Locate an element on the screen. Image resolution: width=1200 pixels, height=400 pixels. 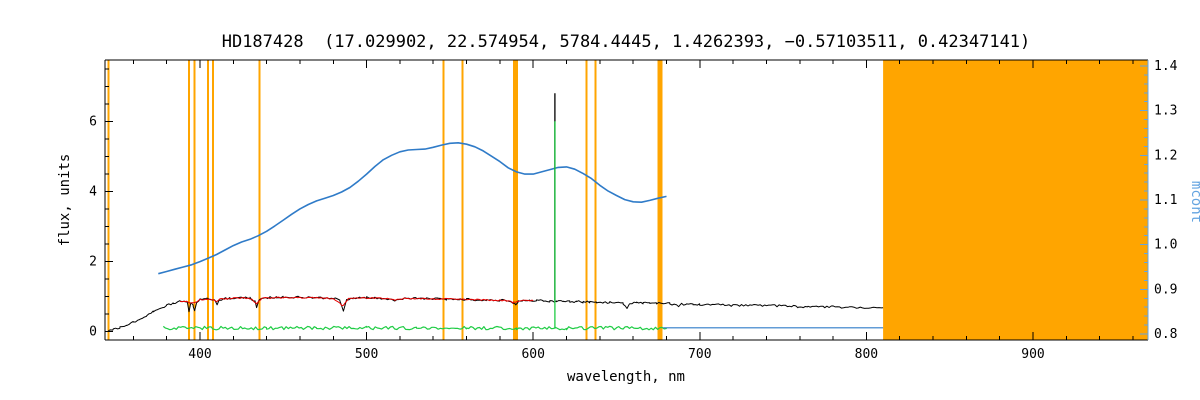
flux-tick-label: 6 is located at coordinates (93, 121).